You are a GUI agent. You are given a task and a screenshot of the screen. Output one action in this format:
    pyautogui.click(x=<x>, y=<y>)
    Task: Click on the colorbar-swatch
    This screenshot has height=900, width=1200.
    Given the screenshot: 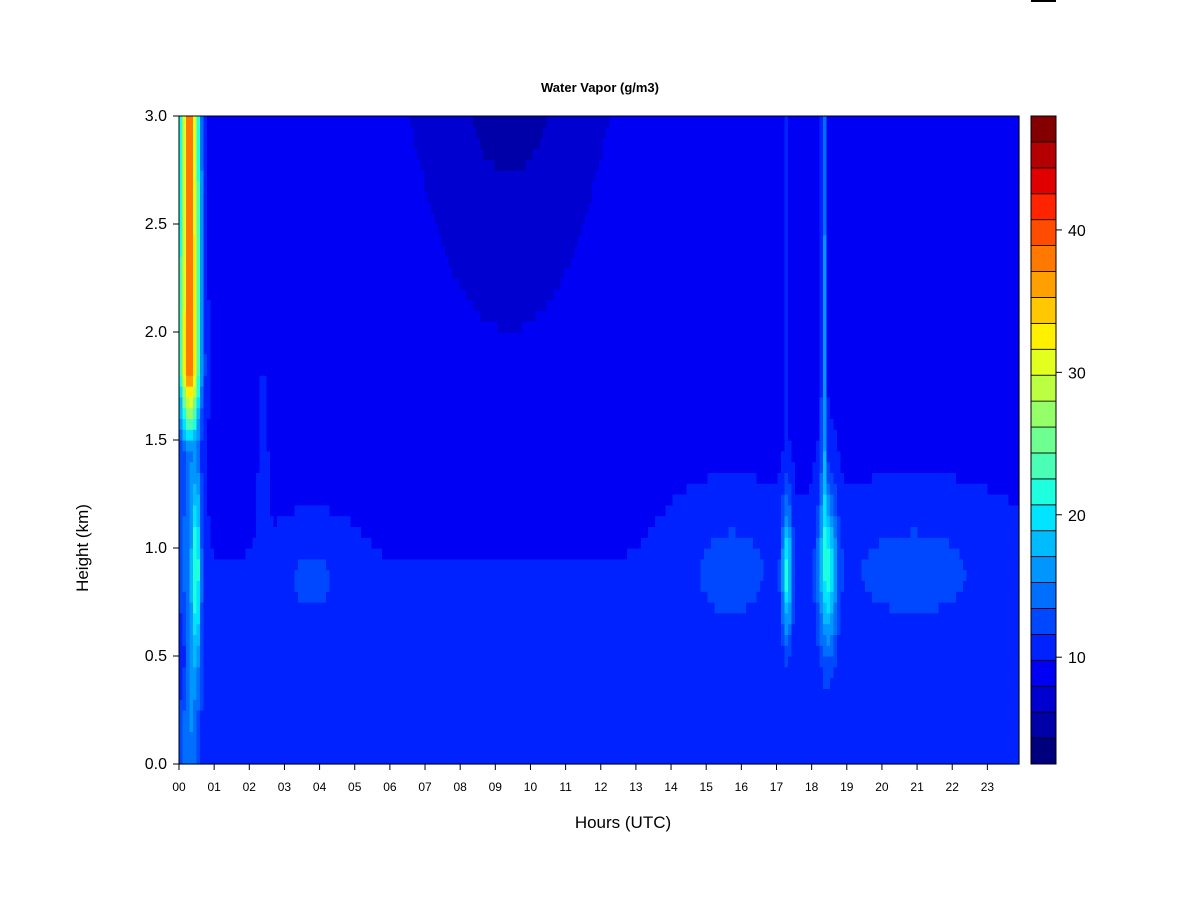 What is the action you would take?
    pyautogui.click(x=1043, y=232)
    